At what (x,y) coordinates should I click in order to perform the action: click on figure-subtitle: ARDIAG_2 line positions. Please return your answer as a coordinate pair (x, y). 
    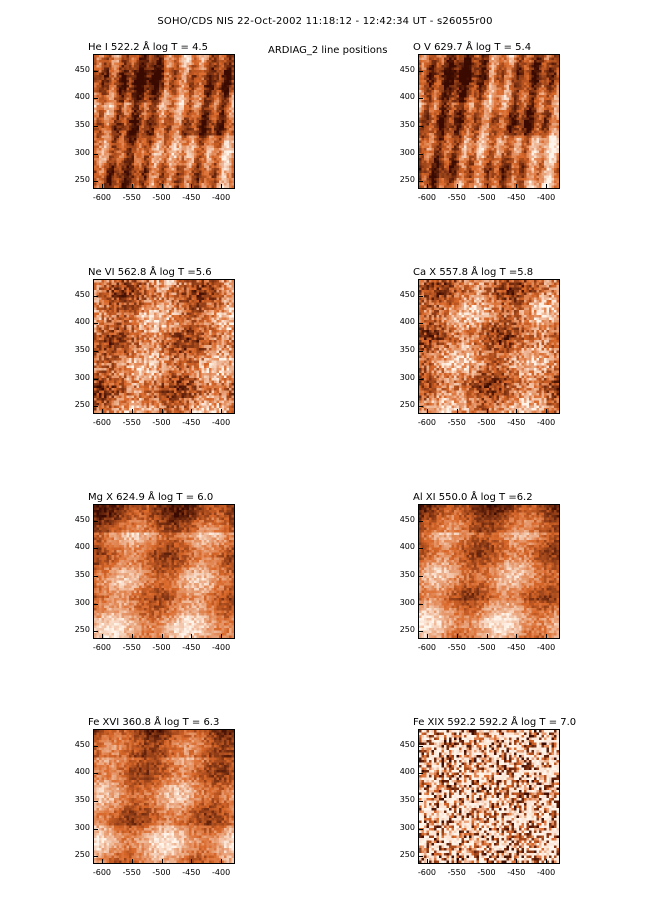
    Looking at the image, I should click on (328, 50).